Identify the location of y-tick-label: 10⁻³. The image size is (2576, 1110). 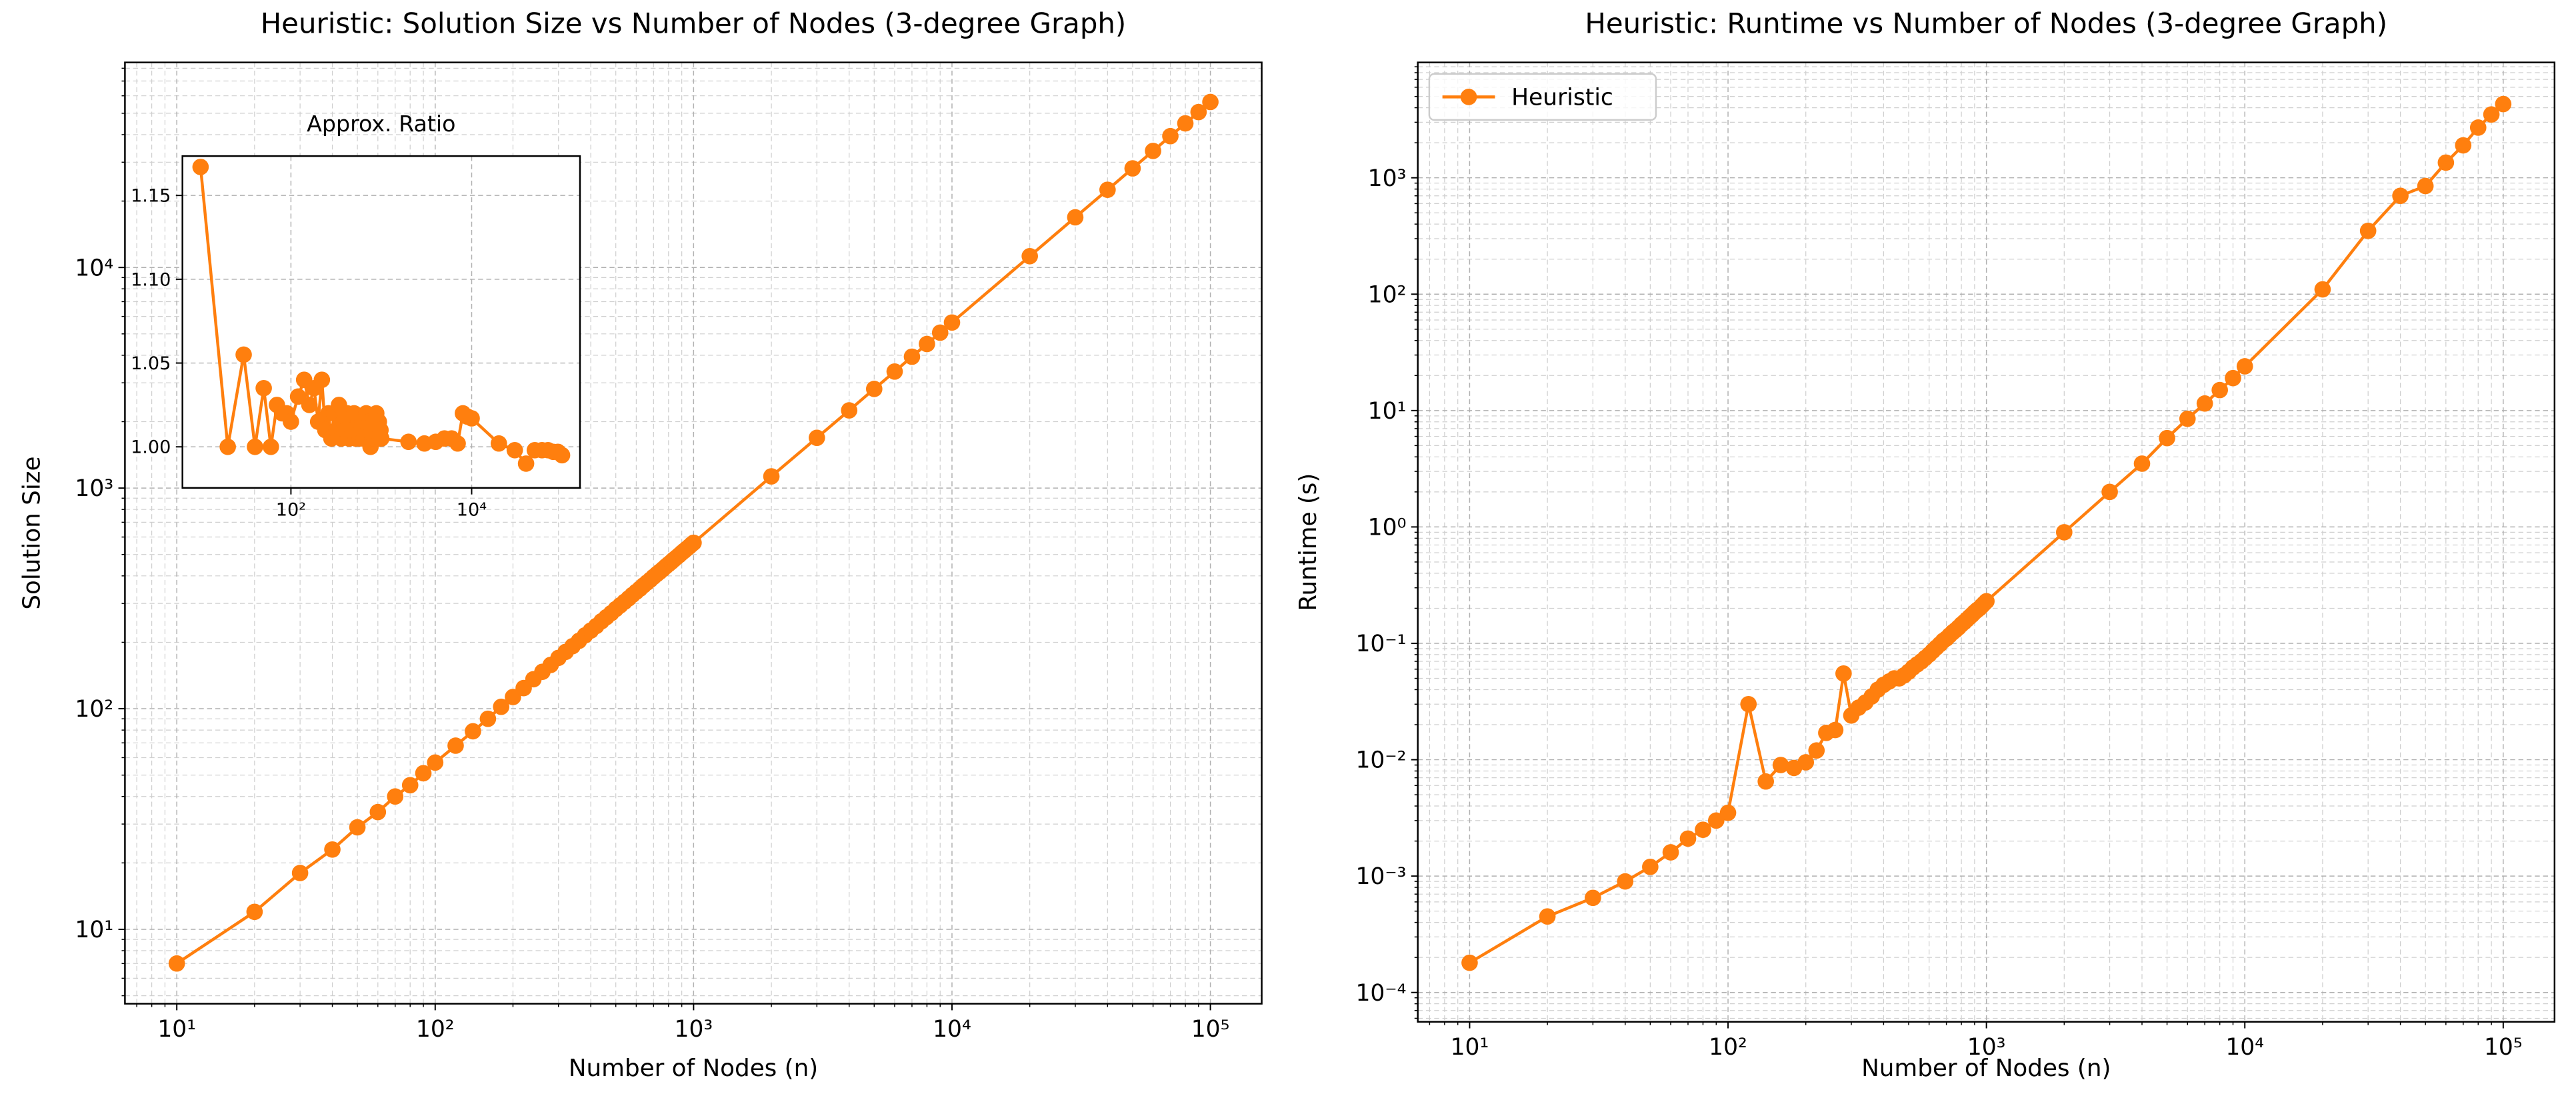
(1381, 876).